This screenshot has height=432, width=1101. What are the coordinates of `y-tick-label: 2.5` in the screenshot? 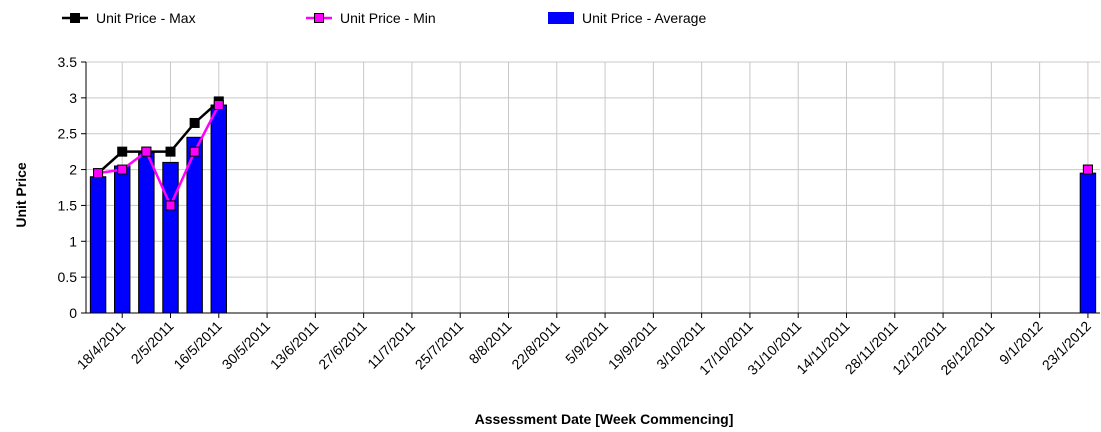 It's located at (68, 134).